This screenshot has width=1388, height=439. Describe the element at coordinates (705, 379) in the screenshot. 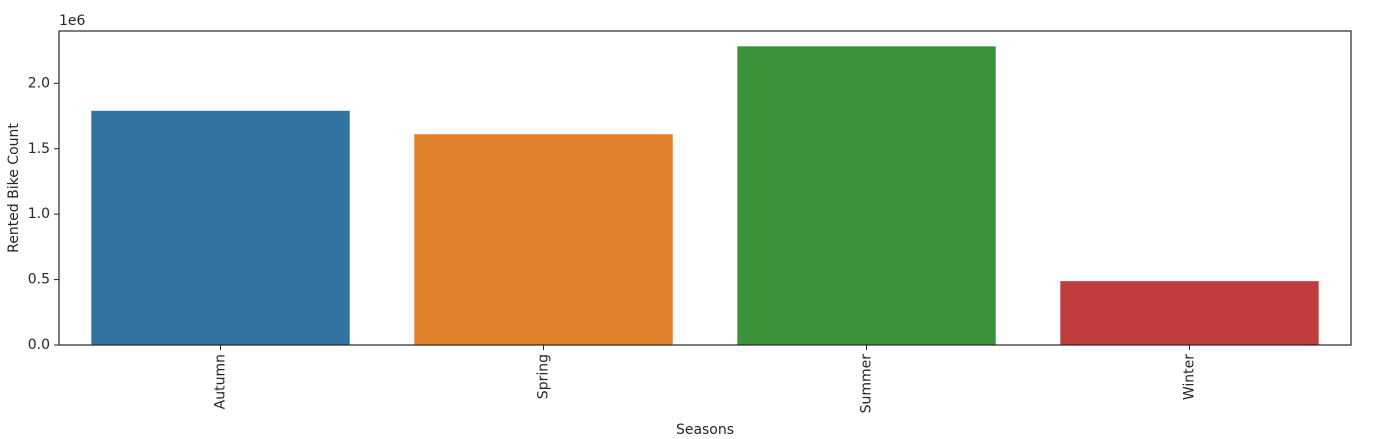

I see `x-axis-ticks: Autumn Spring Summer Winter` at that location.